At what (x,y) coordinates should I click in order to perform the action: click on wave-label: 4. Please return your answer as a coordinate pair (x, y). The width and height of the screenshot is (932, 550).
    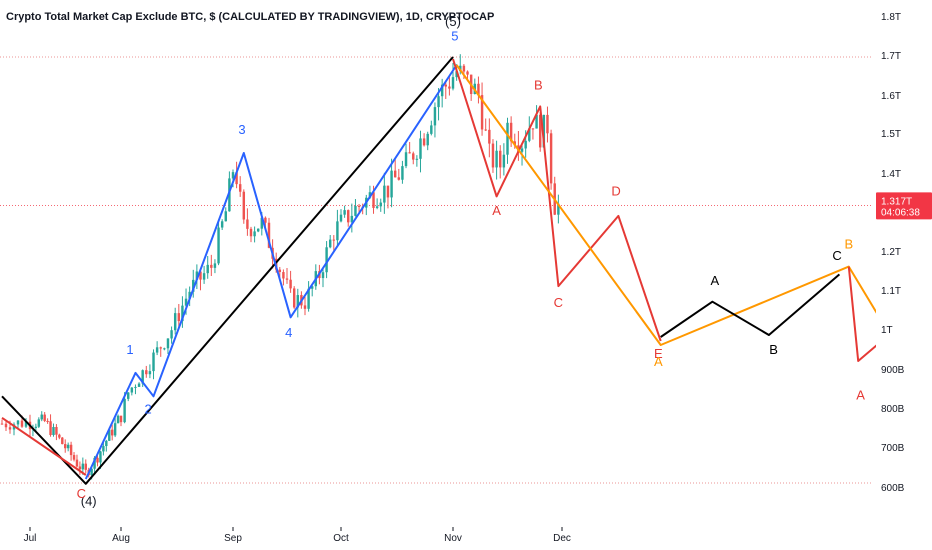
    Looking at the image, I should click on (288, 332).